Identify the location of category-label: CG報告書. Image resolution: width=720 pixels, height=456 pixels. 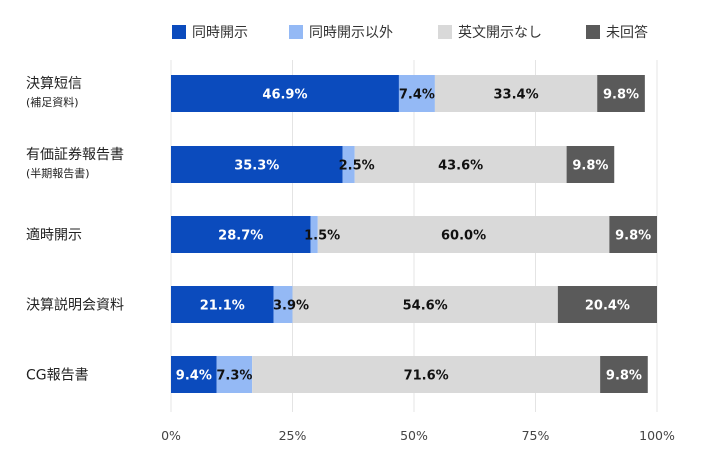
(57, 376).